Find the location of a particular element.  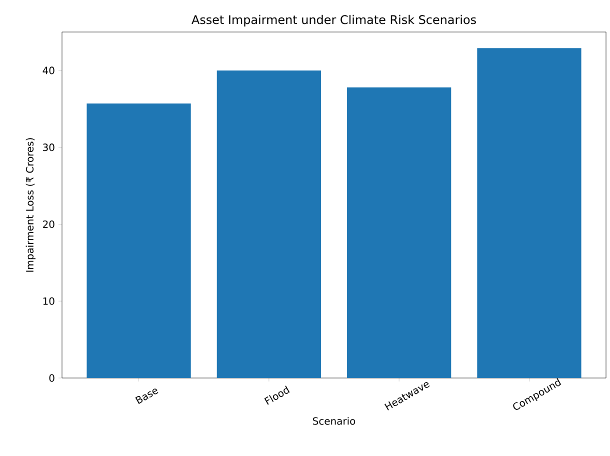

chart-title: Asset Impairment under Climate Risk Scenarios is located at coordinates (334, 20).